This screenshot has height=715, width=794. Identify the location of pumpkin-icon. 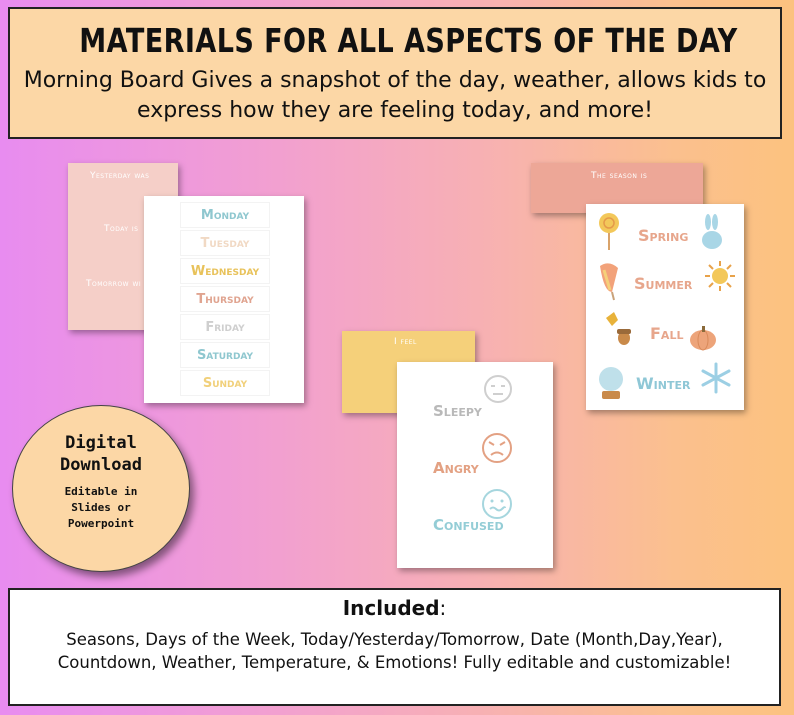
(703, 338).